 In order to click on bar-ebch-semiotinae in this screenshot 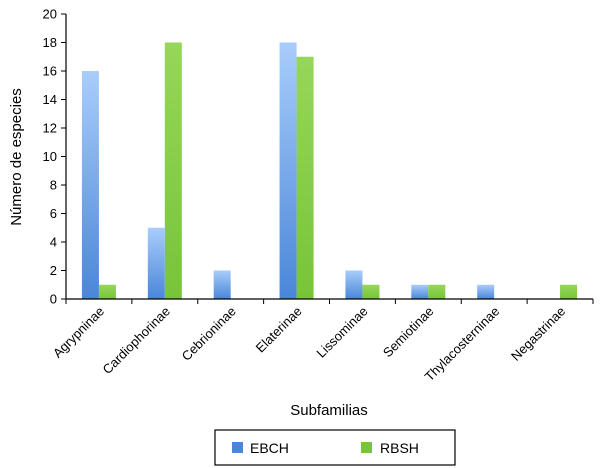, I will do `click(420, 291)`.